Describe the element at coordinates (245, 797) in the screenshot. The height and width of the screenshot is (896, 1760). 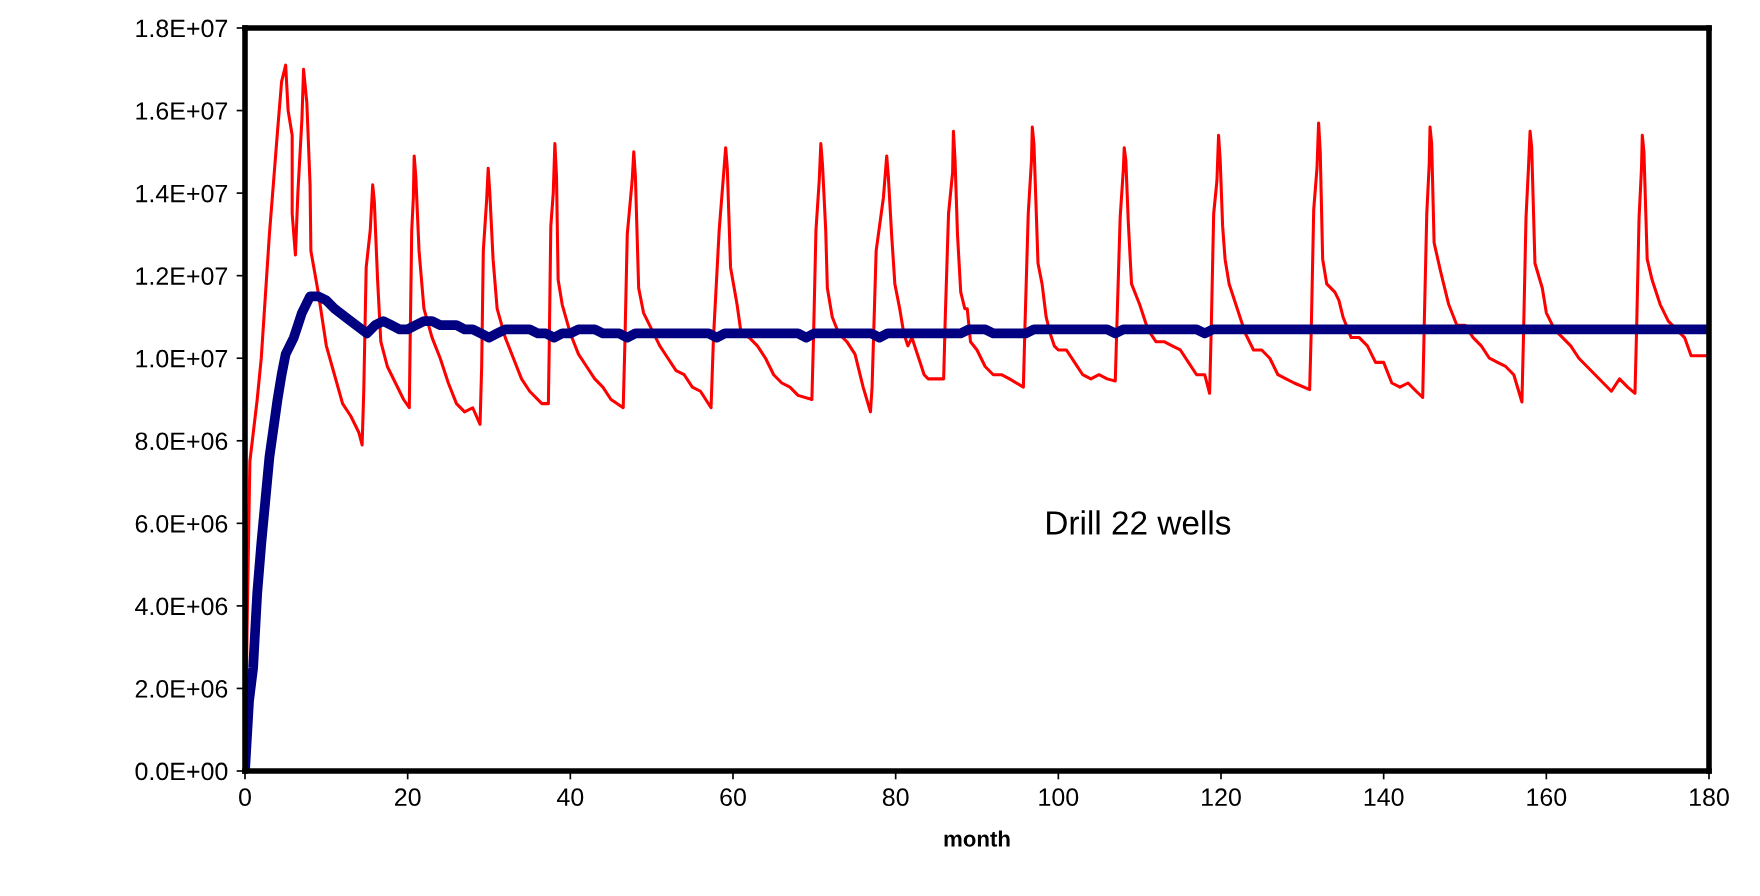
I see `x-tick-label: 0` at that location.